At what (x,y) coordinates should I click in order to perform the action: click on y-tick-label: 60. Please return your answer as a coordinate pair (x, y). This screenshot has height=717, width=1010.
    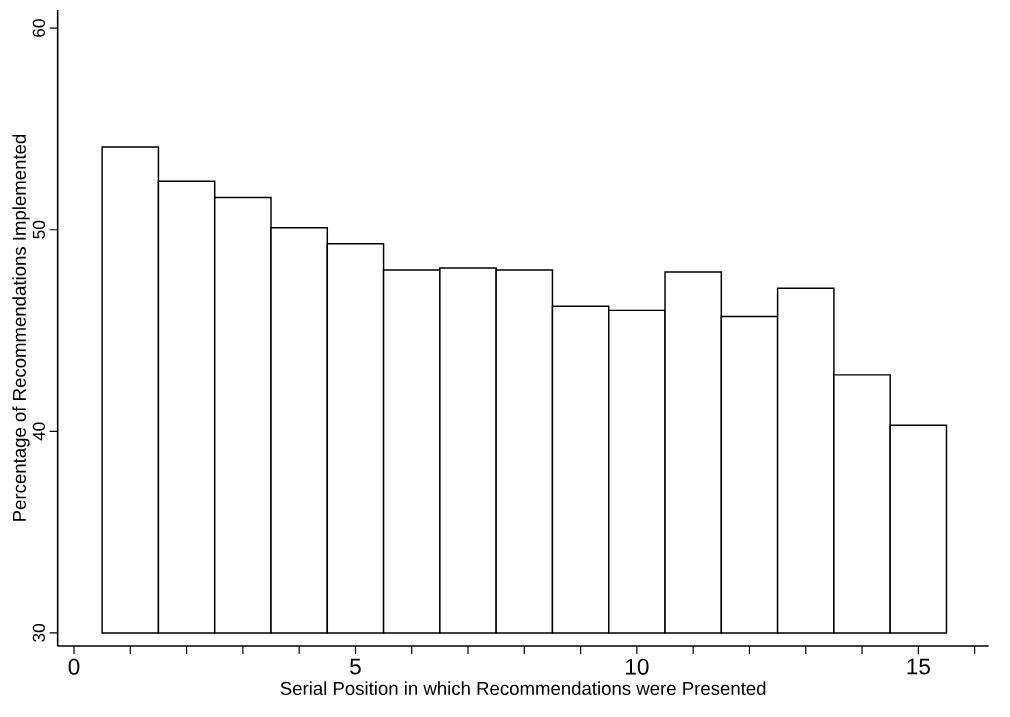
    Looking at the image, I should click on (38, 28).